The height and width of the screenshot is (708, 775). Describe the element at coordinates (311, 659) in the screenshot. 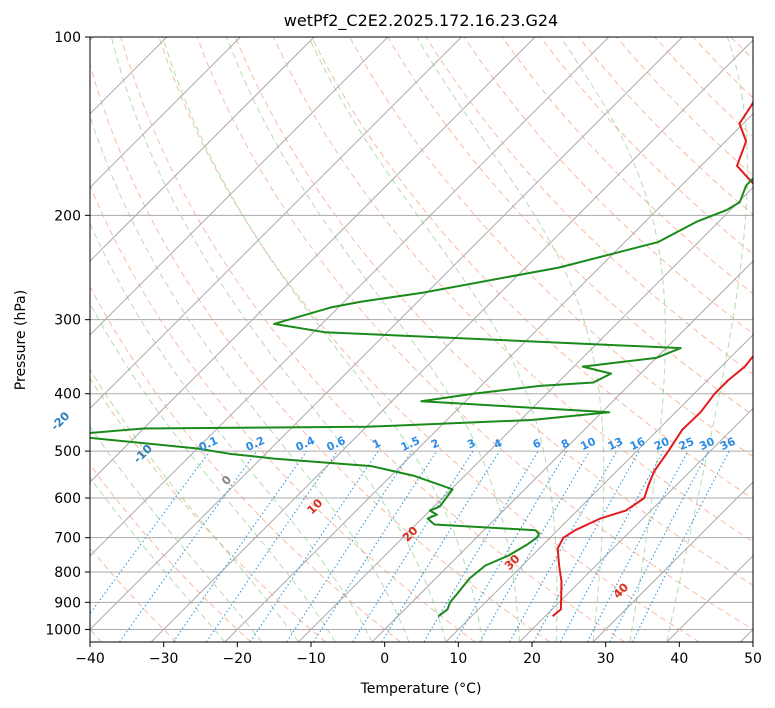

I see `x-tick-label: −10` at that location.